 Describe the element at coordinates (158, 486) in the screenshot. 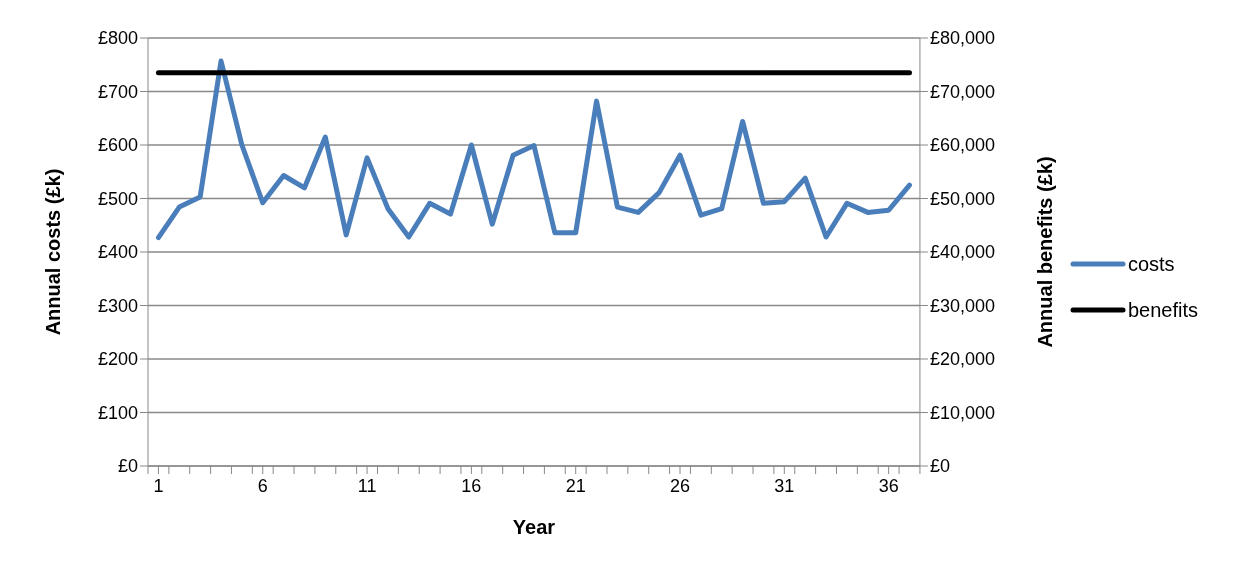

I see `x-tick-label: 1` at that location.